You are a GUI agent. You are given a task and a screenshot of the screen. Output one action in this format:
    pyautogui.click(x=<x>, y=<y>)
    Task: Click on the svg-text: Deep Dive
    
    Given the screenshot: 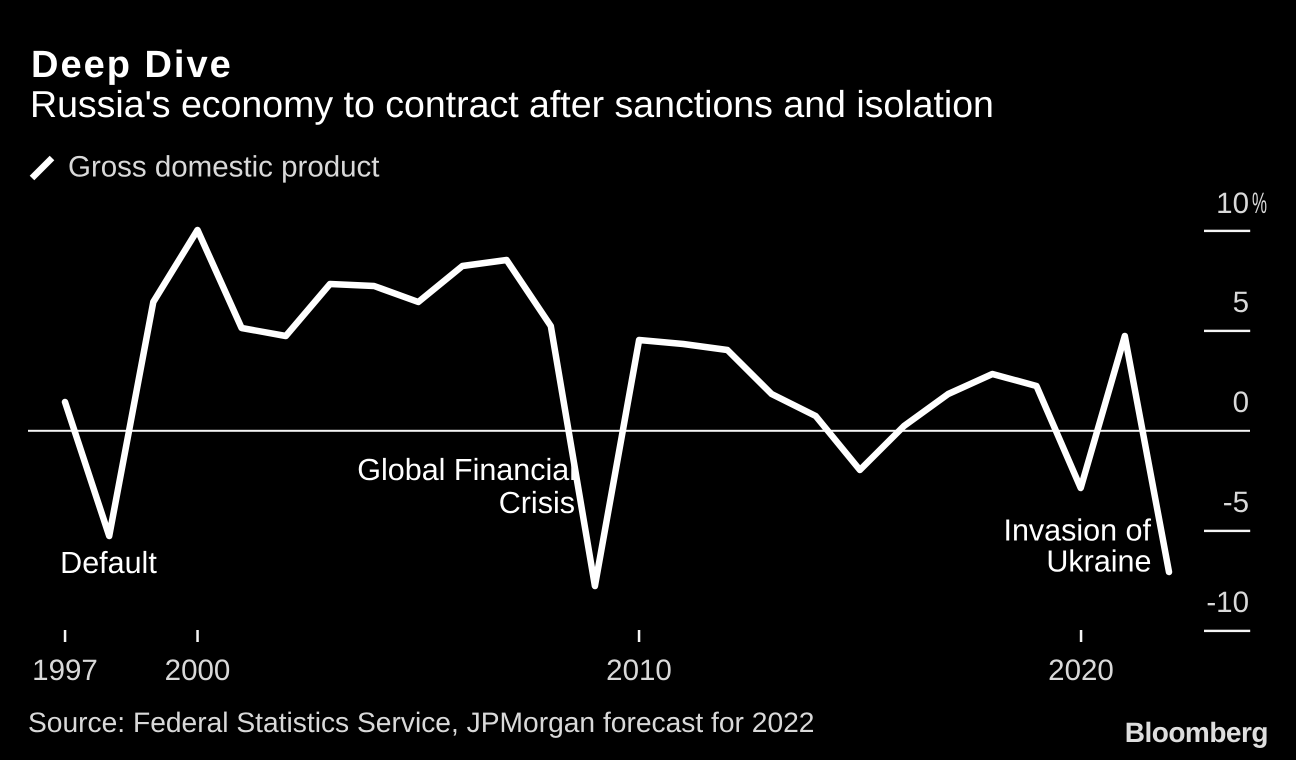 What is the action you would take?
    pyautogui.click(x=132, y=65)
    